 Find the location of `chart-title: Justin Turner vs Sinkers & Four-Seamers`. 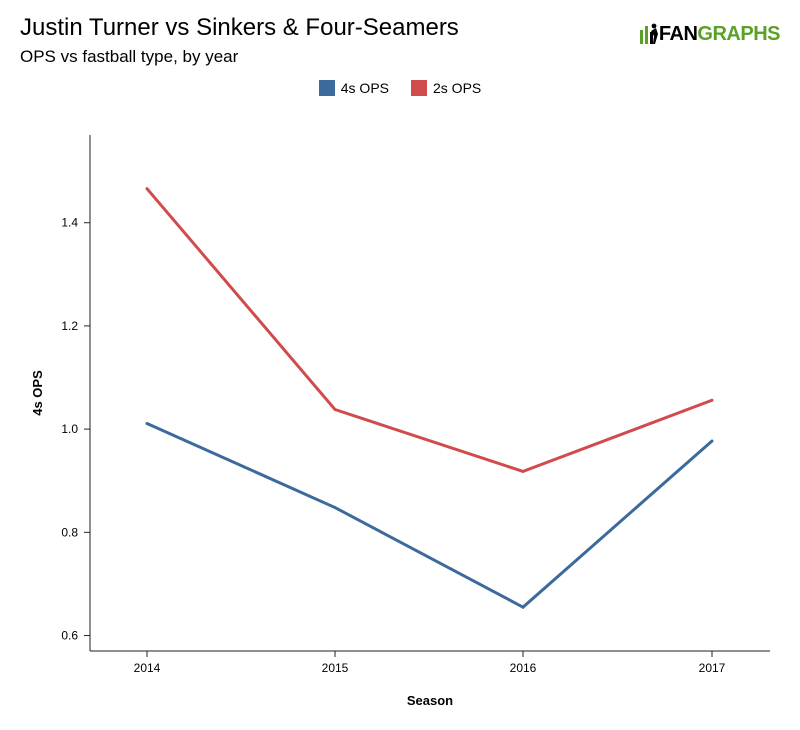

chart-title: Justin Turner vs Sinkers & Four-Seamers is located at coordinates (239, 27).